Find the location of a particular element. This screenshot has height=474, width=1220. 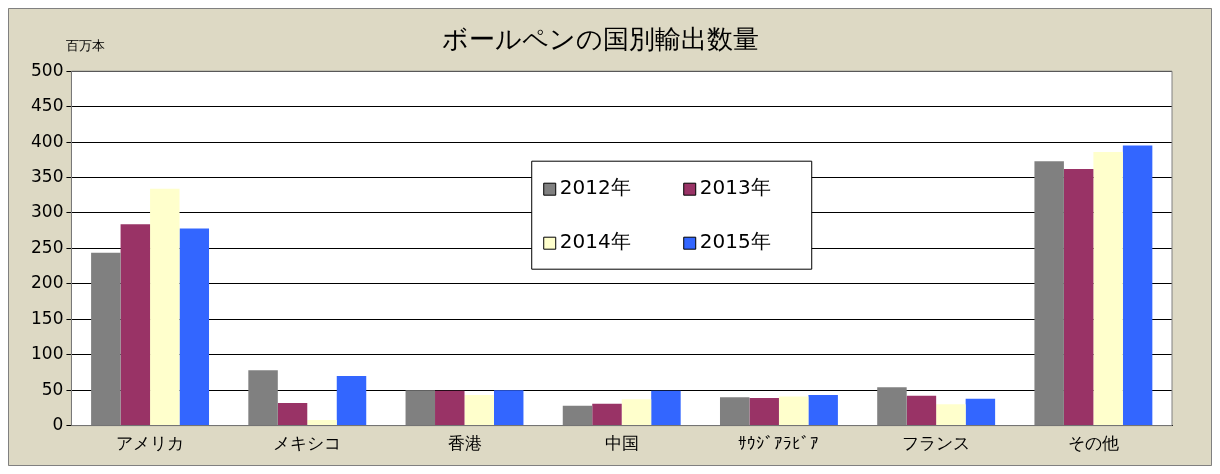

y-tick-label: 400 is located at coordinates (47, 140).